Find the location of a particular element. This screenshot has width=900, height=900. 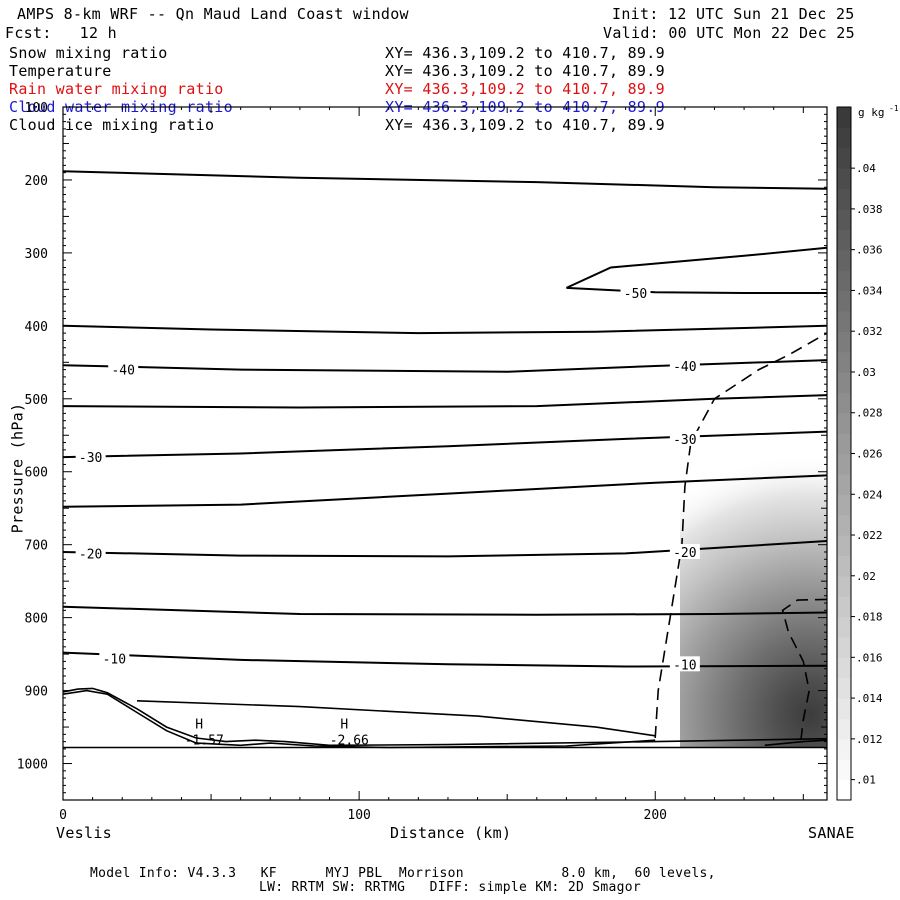

y-tick-label: 800 is located at coordinates (36, 619).